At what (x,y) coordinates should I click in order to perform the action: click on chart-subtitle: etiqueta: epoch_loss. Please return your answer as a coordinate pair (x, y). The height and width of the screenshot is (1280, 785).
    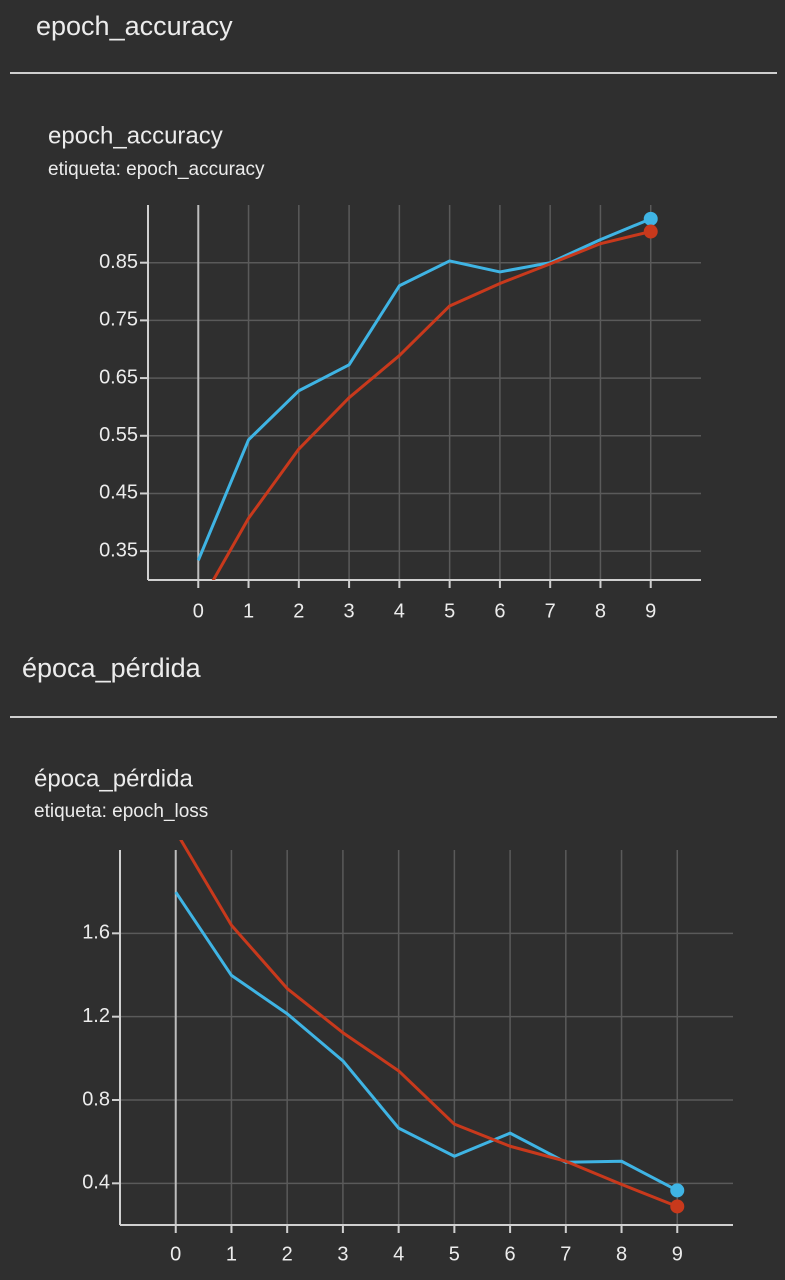
    Looking at the image, I should click on (121, 811).